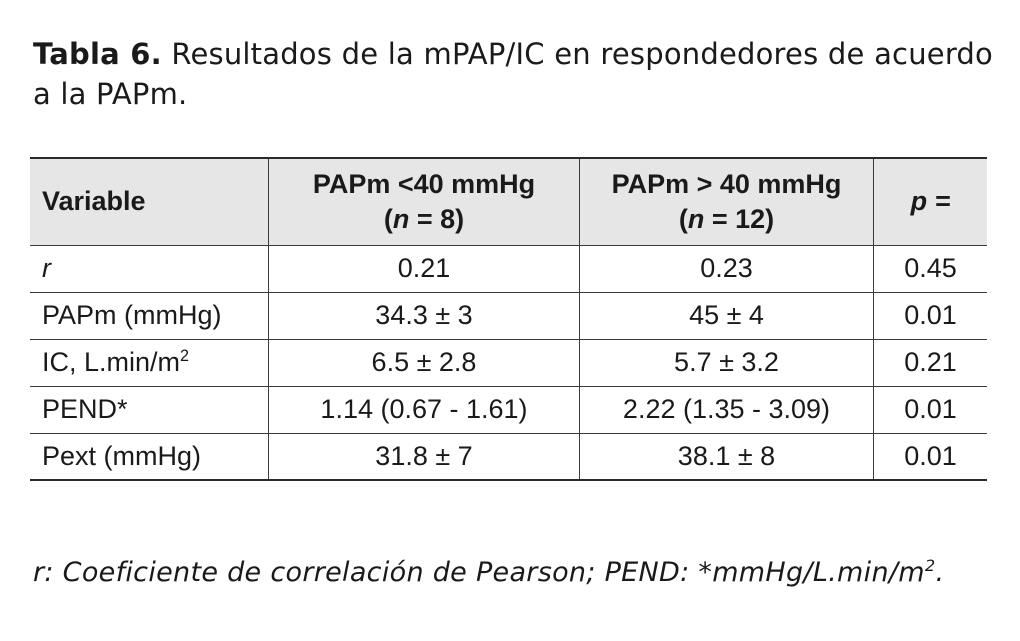 The width and height of the screenshot is (1020, 641). Describe the element at coordinates (437, 218) in the screenshot. I see `header-group-under-40-n-rest: = 8)` at that location.